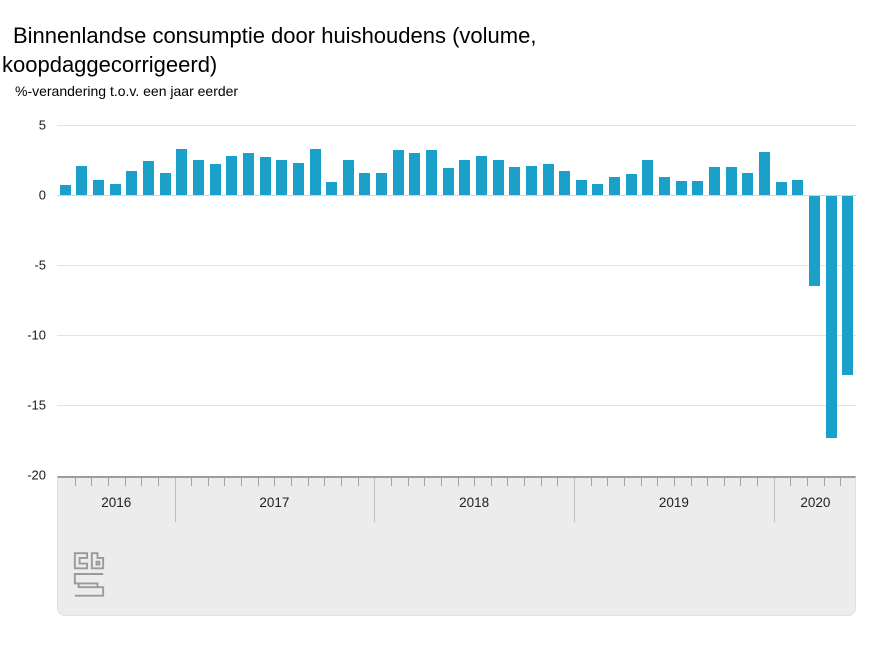 The height and width of the screenshot is (652, 869). I want to click on year-label: 2017, so click(274, 502).